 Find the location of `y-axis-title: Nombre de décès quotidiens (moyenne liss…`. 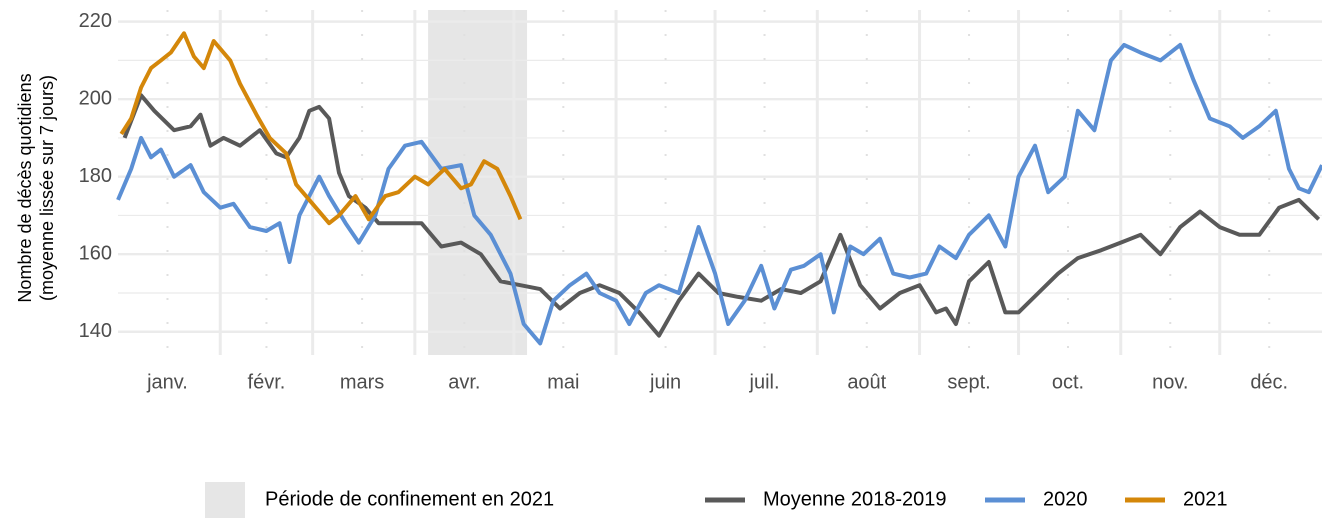

y-axis-title: Nombre de décès quotidiens (moyenne liss… is located at coordinates (36, 187).